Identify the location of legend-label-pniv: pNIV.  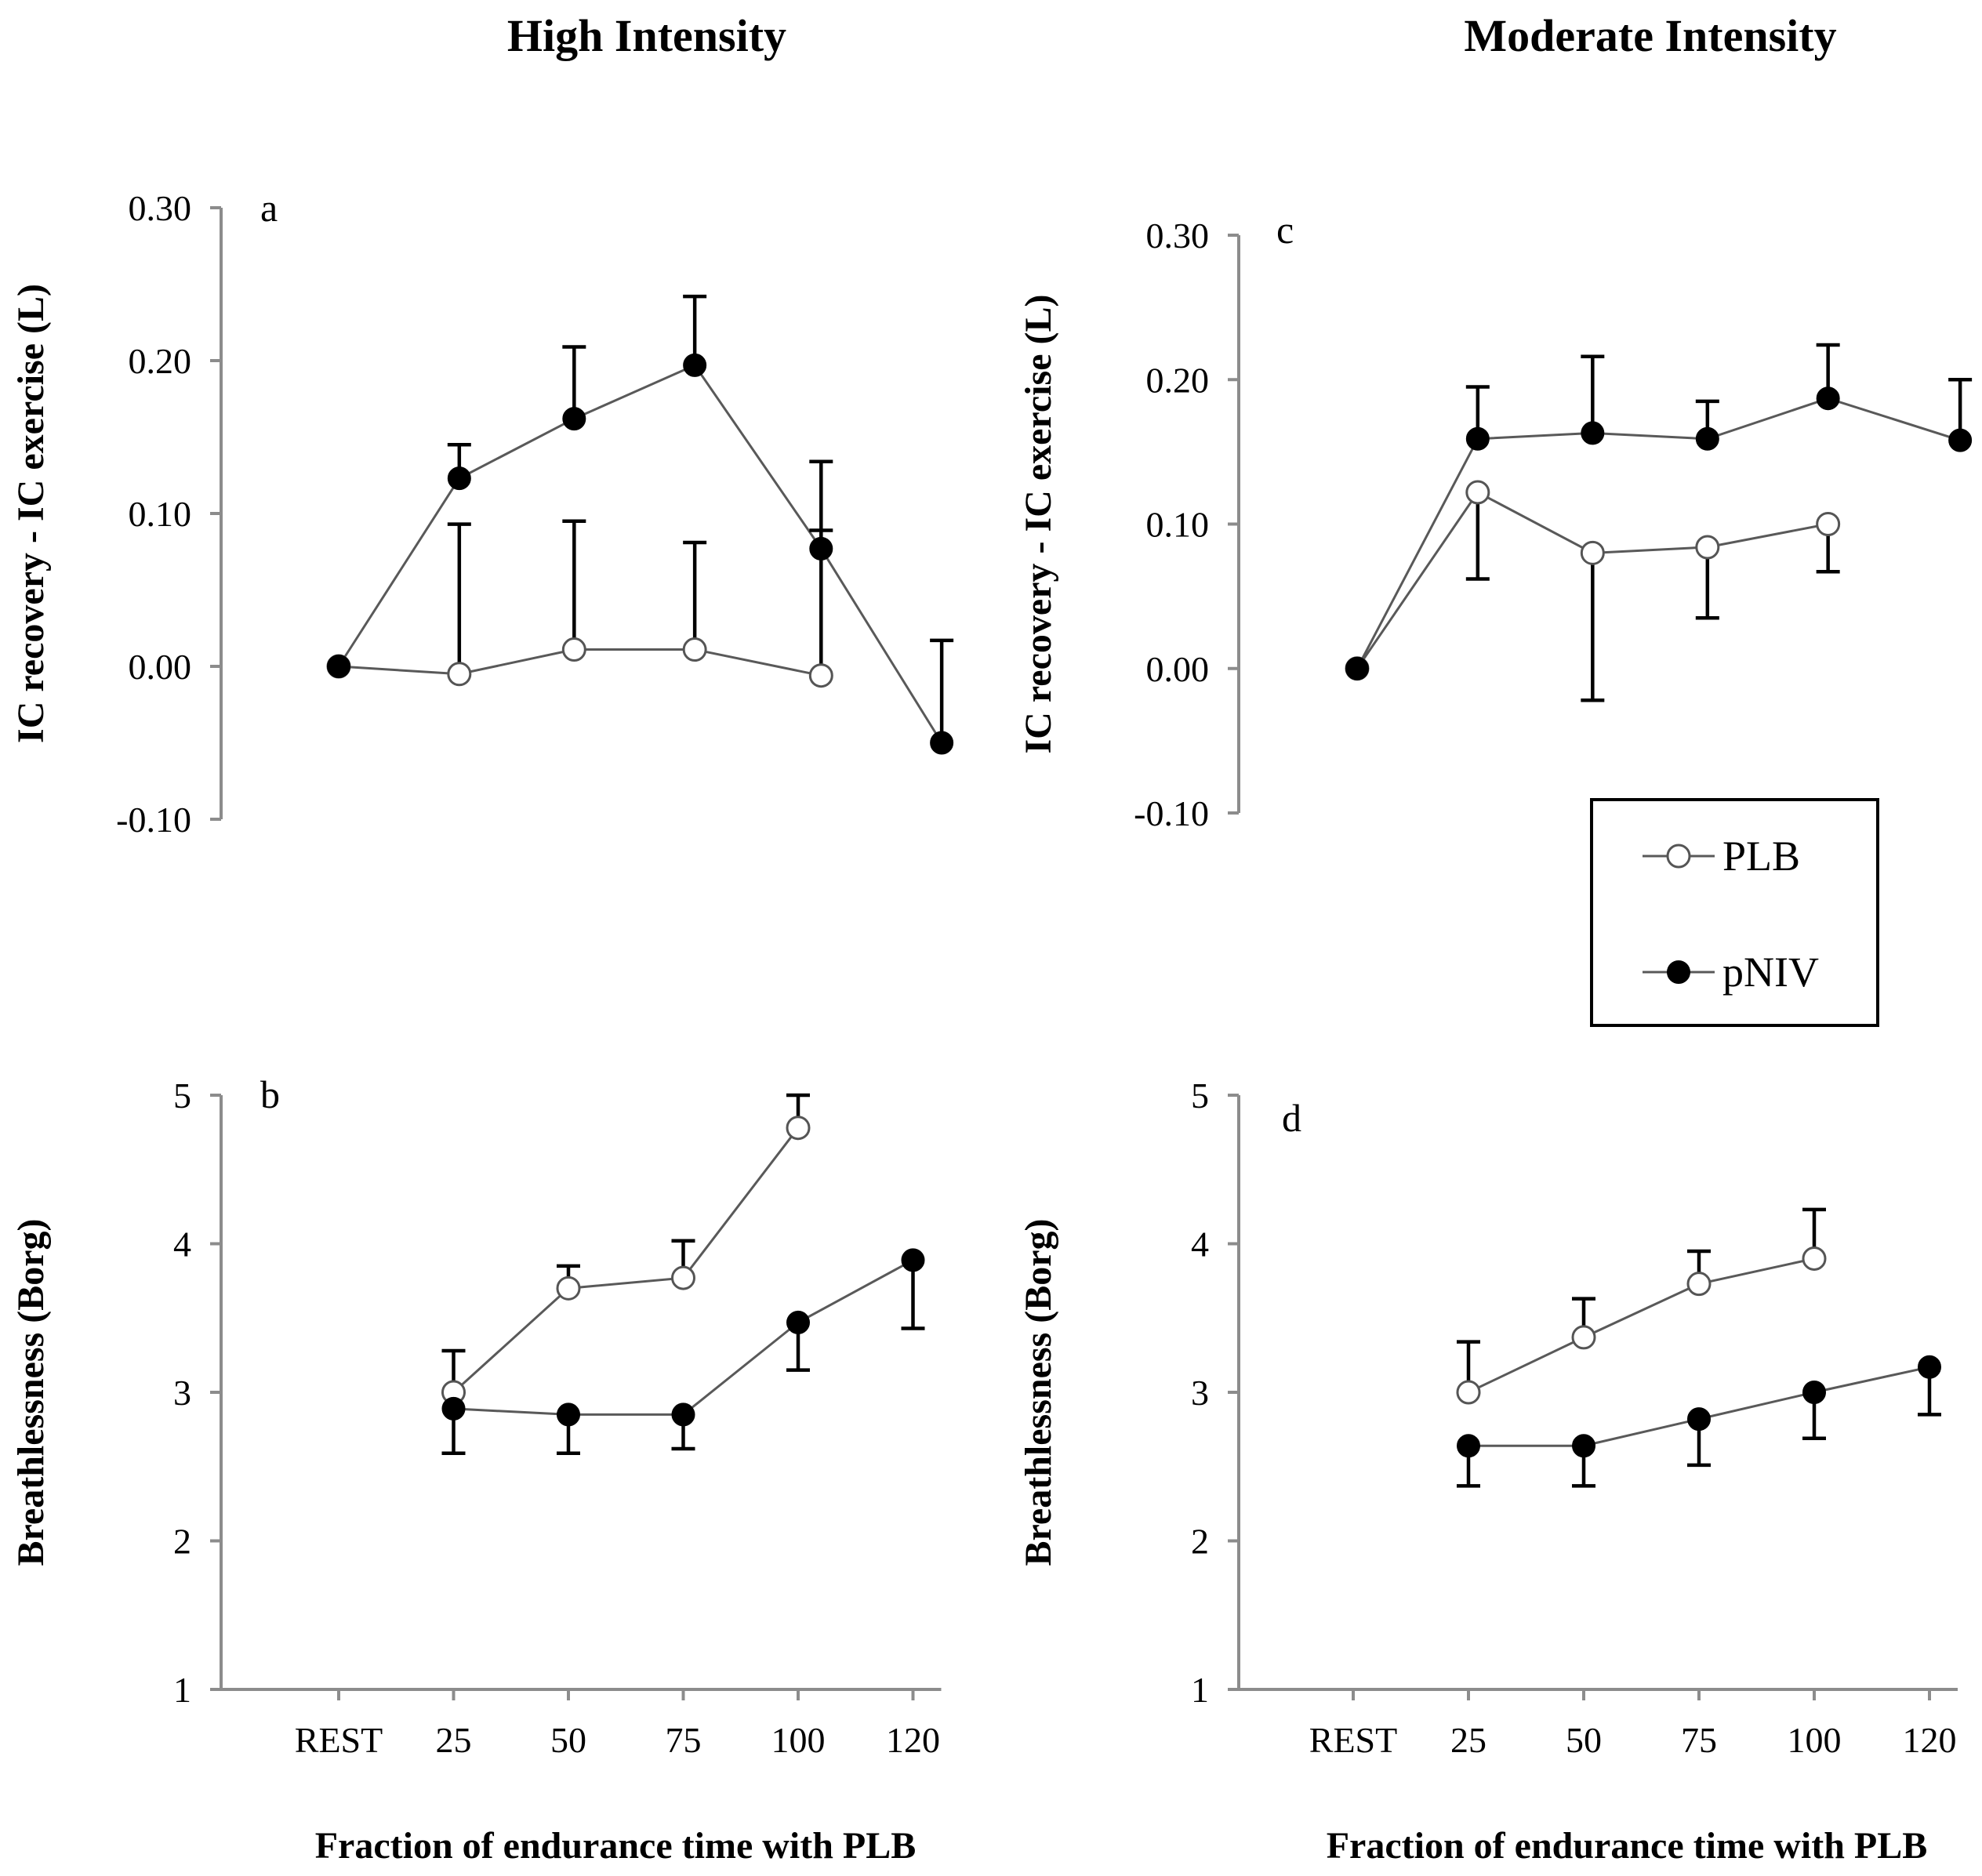
(1770, 972).